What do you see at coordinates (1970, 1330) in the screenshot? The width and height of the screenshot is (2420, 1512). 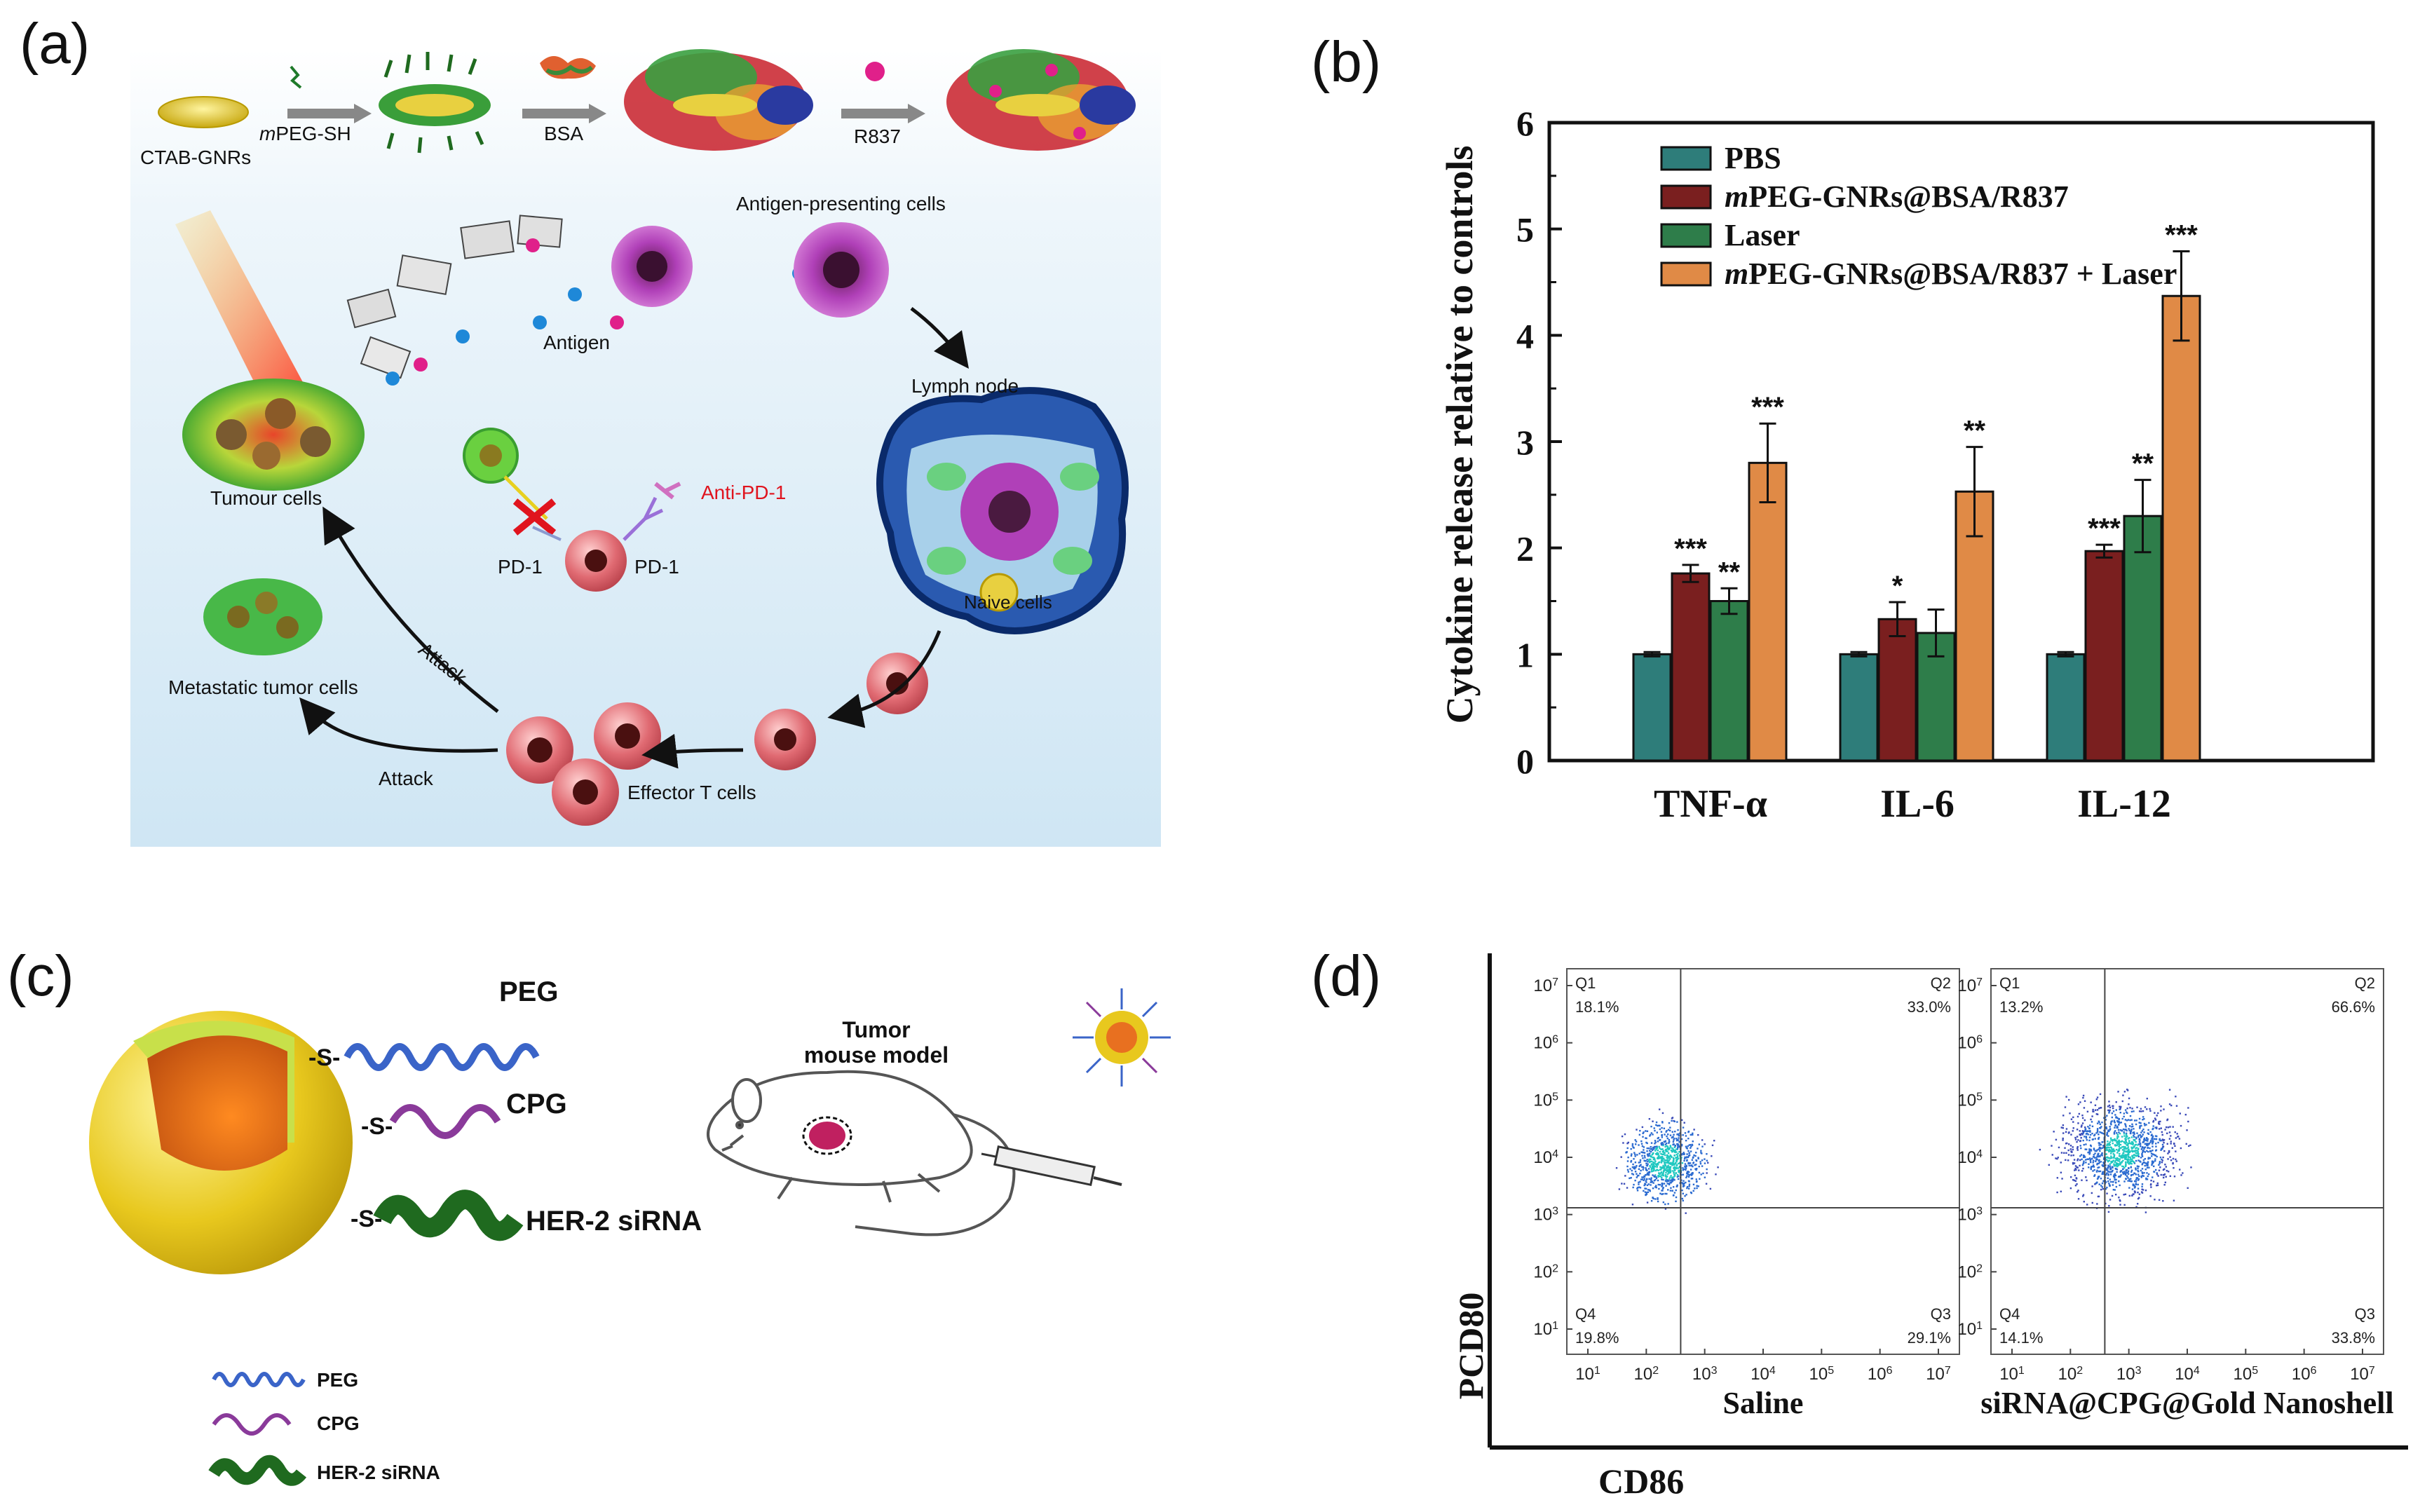 I see `y-decade-label: 101` at bounding box center [1970, 1330].